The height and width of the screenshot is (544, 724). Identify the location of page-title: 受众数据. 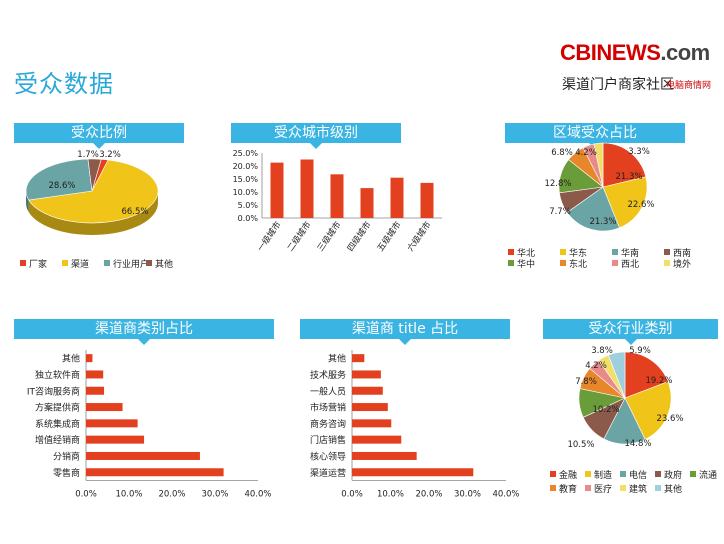
(64, 84).